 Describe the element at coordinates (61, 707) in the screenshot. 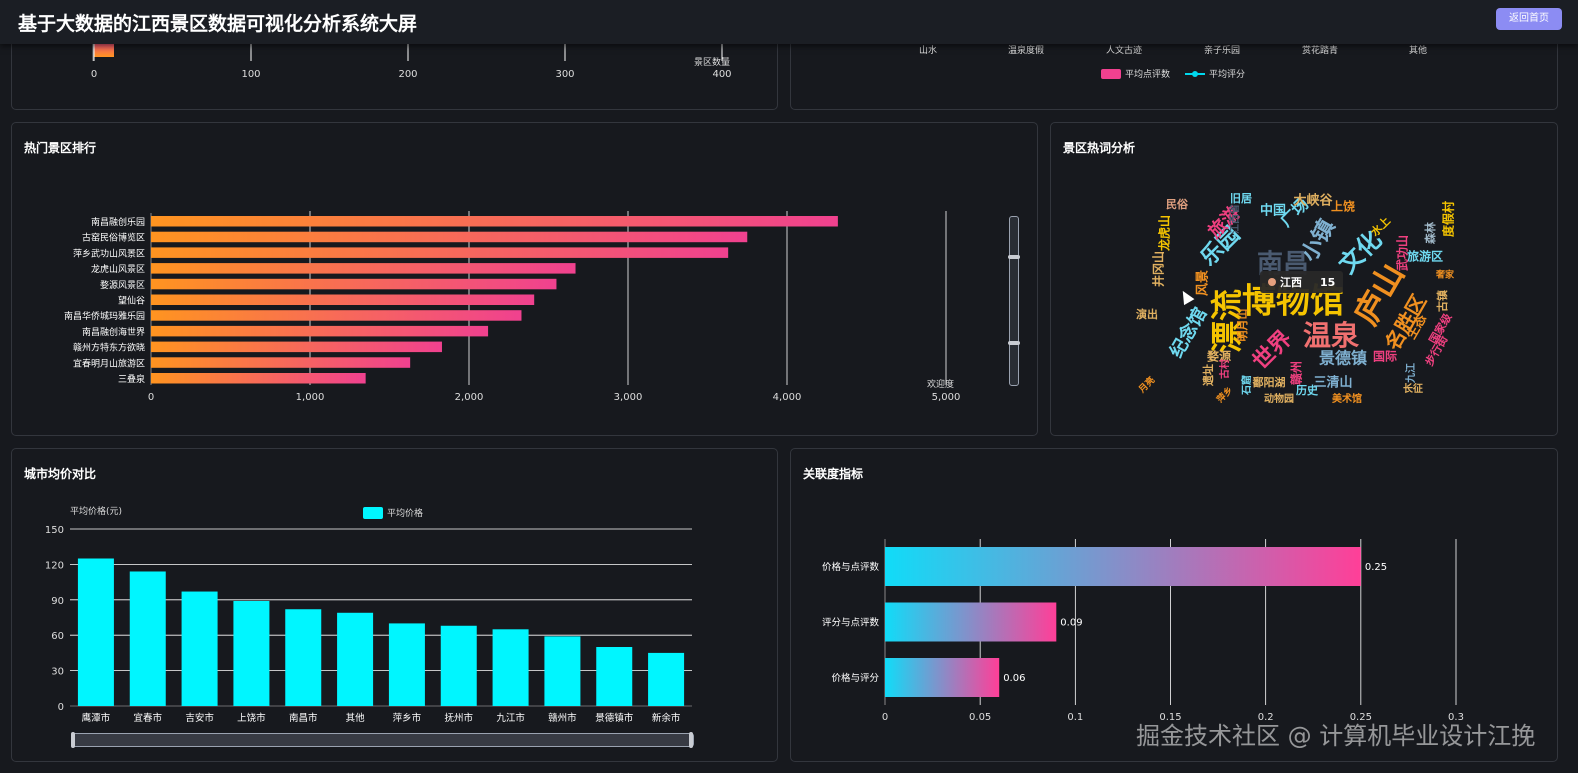

I see `city-y-tick: 0` at that location.